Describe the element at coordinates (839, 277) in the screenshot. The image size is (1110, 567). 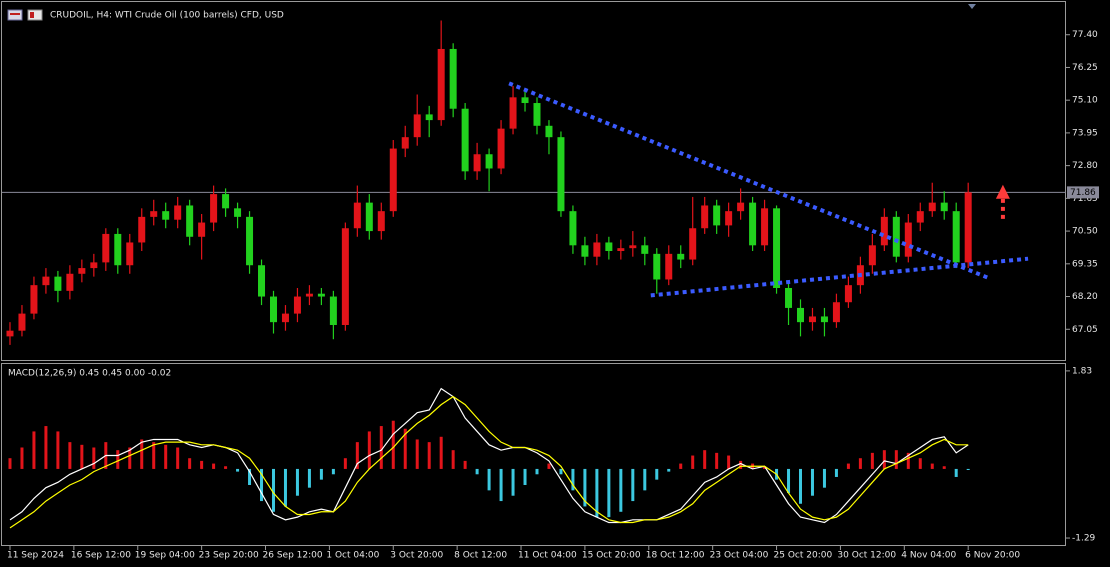
I see `trend-line` at that location.